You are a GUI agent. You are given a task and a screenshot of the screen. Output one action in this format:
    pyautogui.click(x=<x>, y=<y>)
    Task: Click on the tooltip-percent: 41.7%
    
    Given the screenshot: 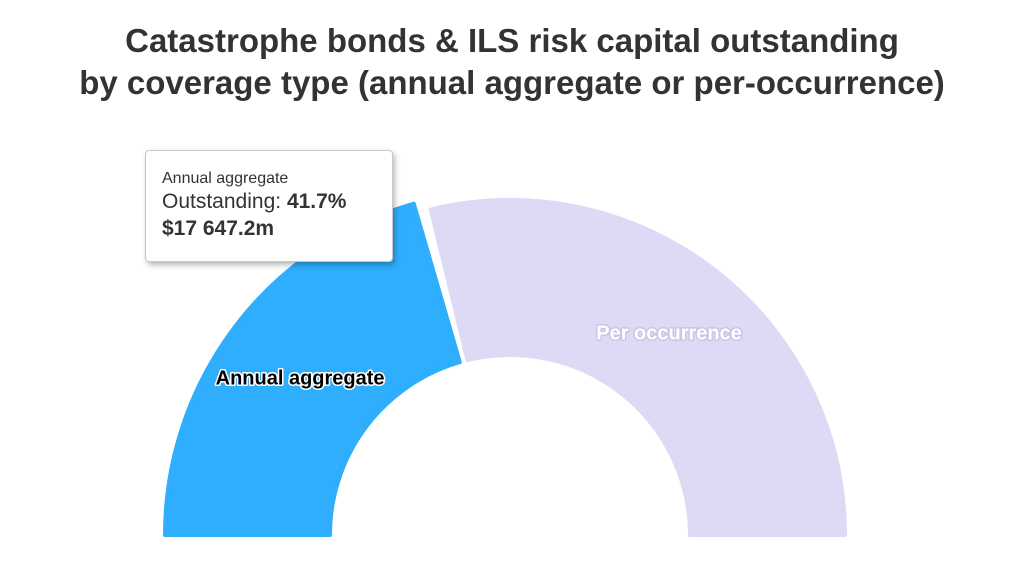 What is the action you would take?
    pyautogui.click(x=316, y=201)
    